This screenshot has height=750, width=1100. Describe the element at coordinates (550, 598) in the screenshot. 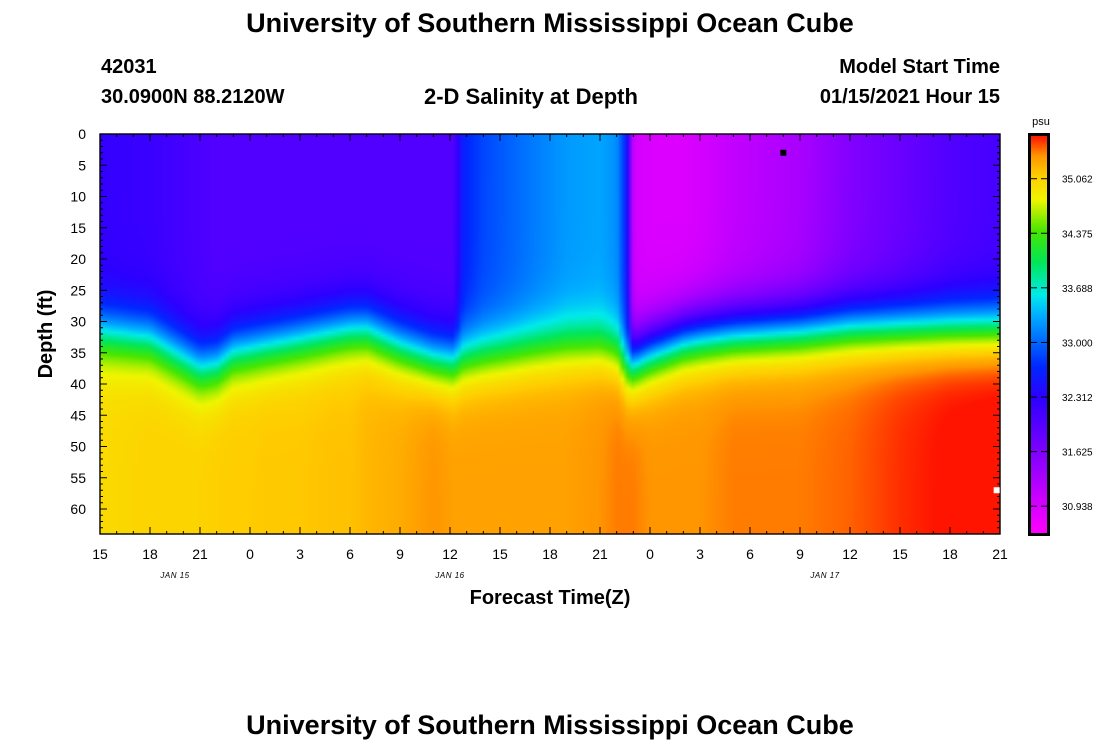

I see `x-axis-label: Forecast Time(Z)` at that location.